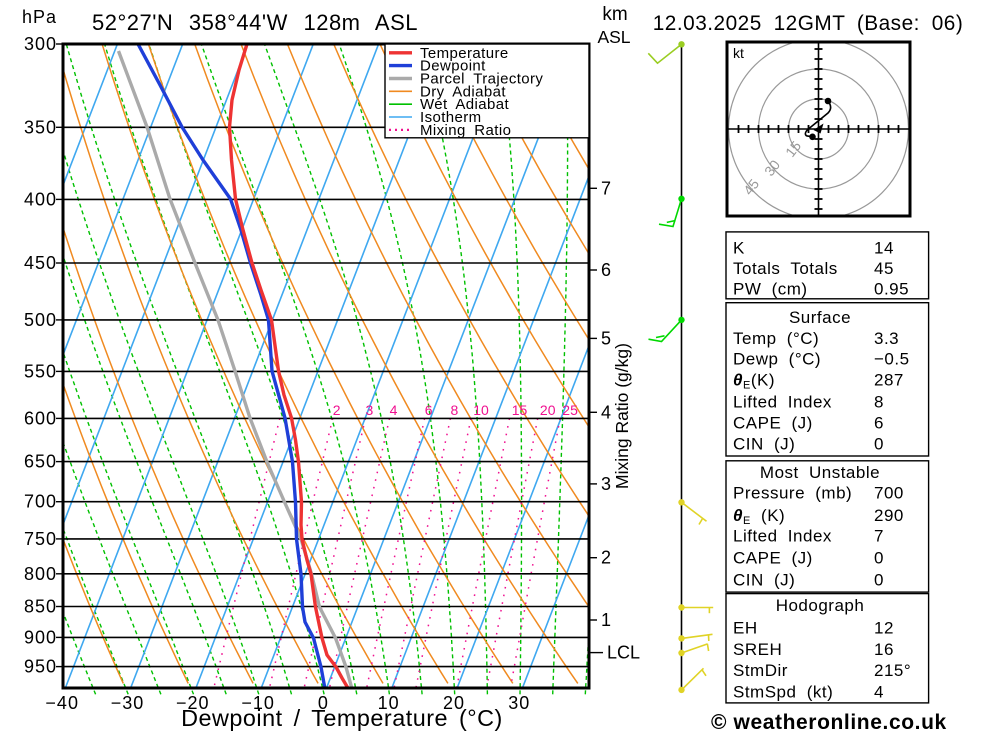 The height and width of the screenshot is (738, 1000). Describe the element at coordinates (40, 199) in the screenshot. I see `svg-text: 400` at that location.